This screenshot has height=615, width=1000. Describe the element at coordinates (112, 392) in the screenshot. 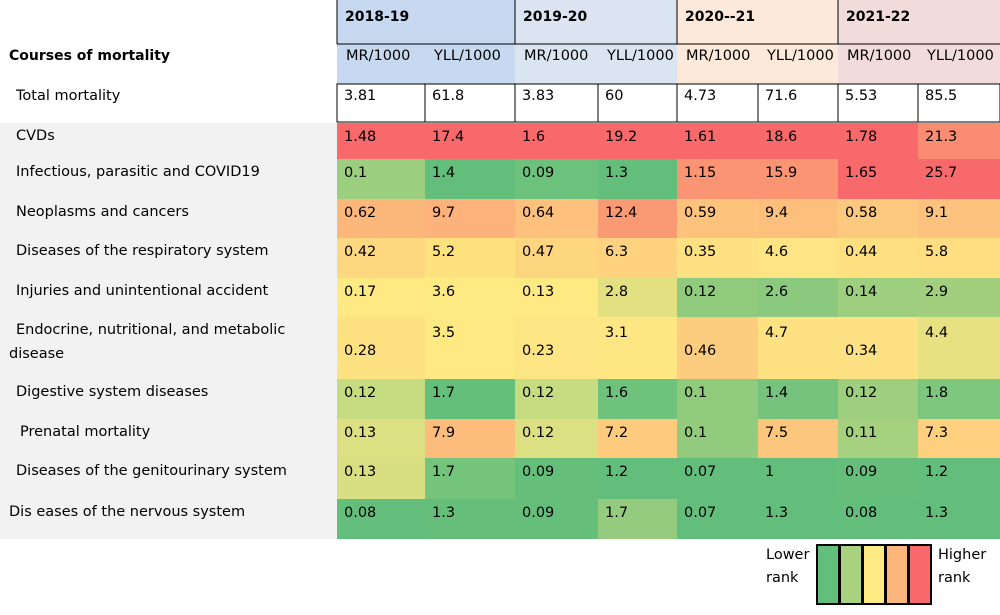

I see `row-label-6: Digestive system diseases` at that location.